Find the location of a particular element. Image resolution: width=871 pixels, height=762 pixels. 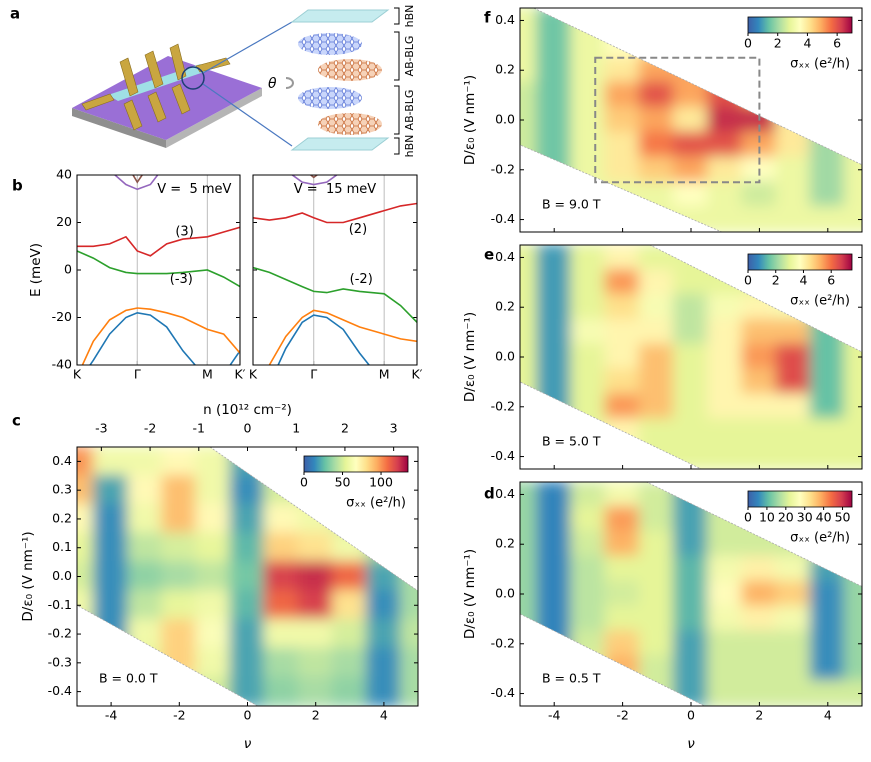

x-tick-label: K′ is located at coordinates (239, 374).